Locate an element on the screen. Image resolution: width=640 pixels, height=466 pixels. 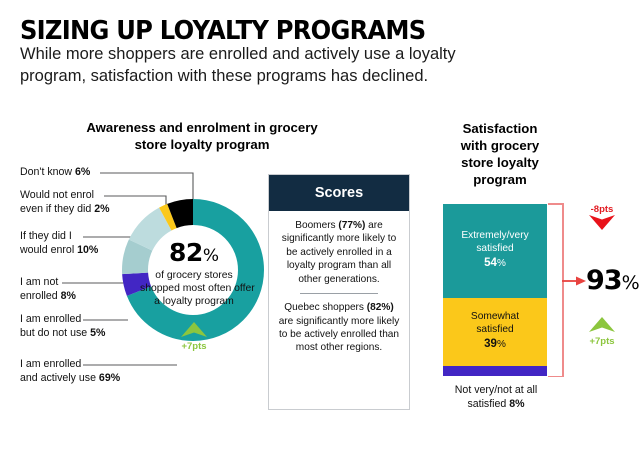
donut-delta-indicator: +7pts is located at coordinates (194, 337).